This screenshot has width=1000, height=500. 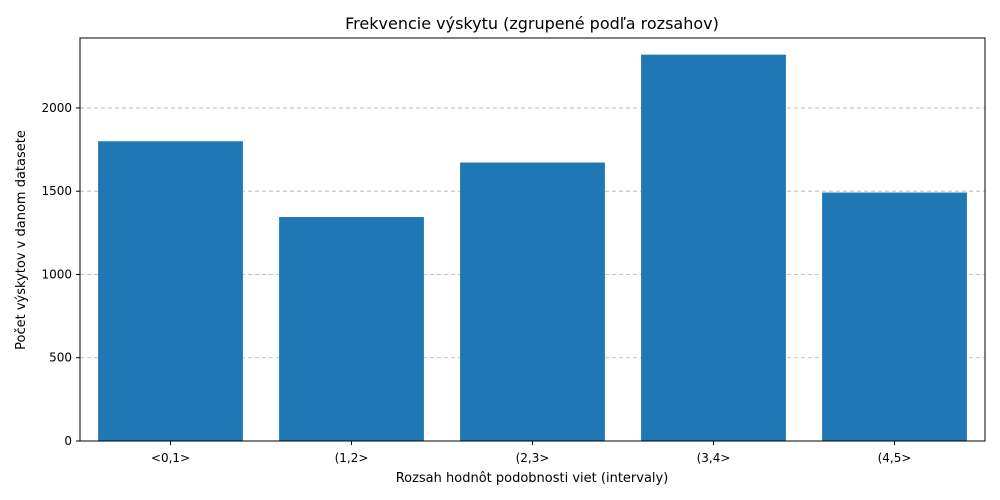 What do you see at coordinates (533, 458) in the screenshot?
I see `x-tick-label: (2,3>` at bounding box center [533, 458].